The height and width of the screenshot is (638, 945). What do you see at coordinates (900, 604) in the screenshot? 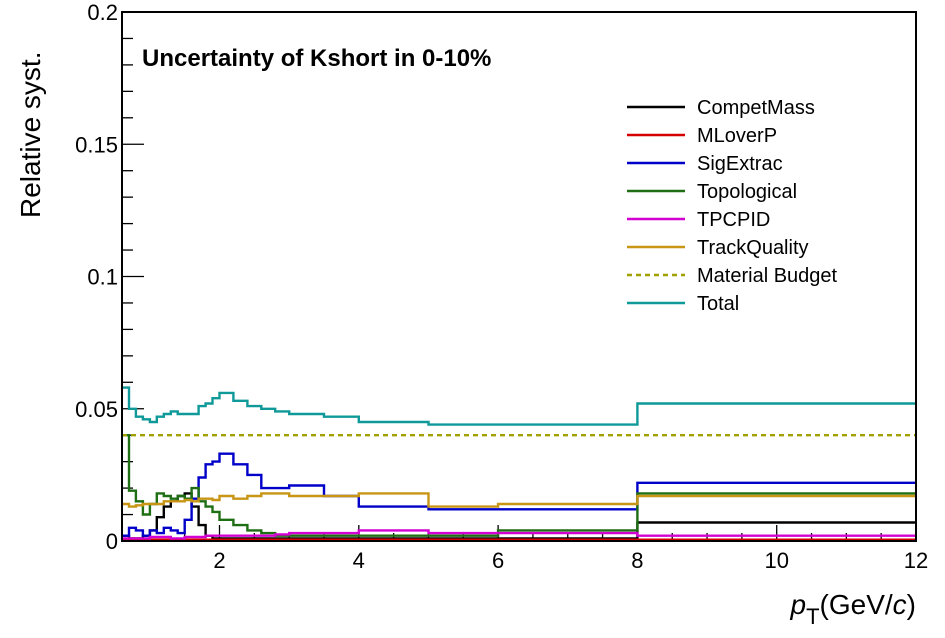
I see `x-axis-unit-var: c` at bounding box center [900, 604].